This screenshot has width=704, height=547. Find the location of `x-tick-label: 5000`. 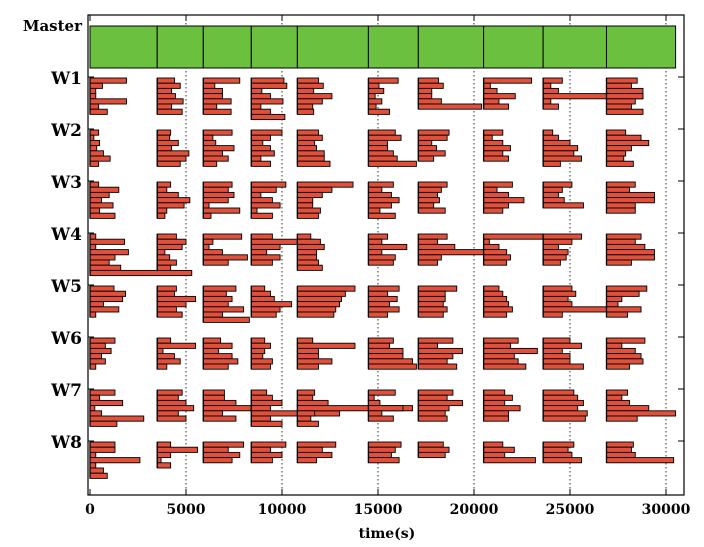

x-tick-label: 5000 is located at coordinates (186, 510).